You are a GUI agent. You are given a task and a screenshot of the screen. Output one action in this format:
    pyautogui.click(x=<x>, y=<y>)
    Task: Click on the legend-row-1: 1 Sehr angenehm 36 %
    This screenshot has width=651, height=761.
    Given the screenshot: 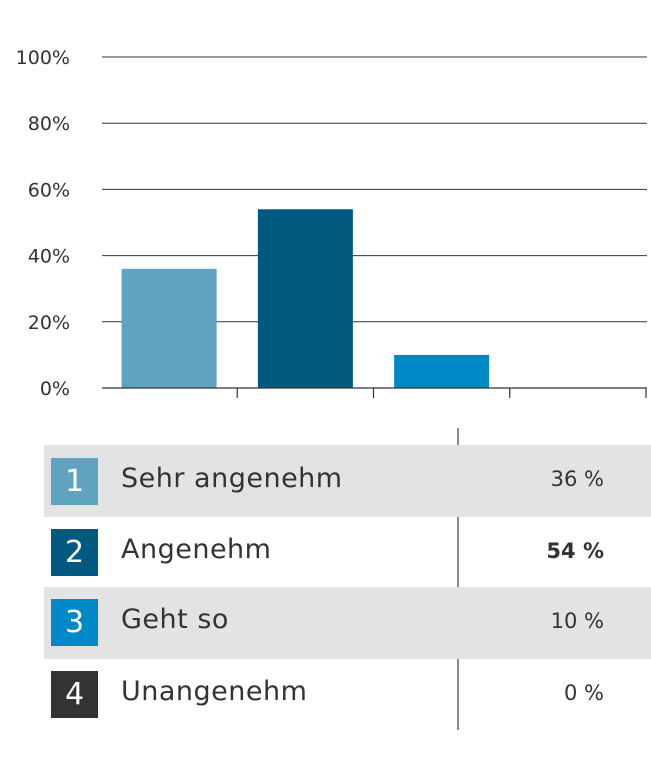 What is the action you would take?
    pyautogui.click(x=347, y=481)
    